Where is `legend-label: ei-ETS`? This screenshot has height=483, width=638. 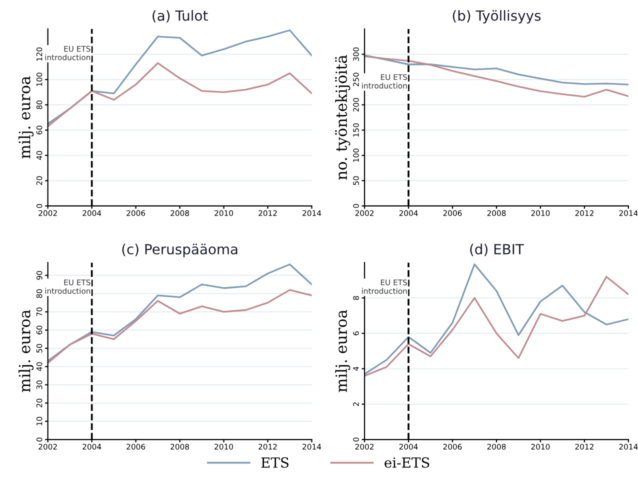
legend-label: ei-ETS is located at coordinates (407, 462).